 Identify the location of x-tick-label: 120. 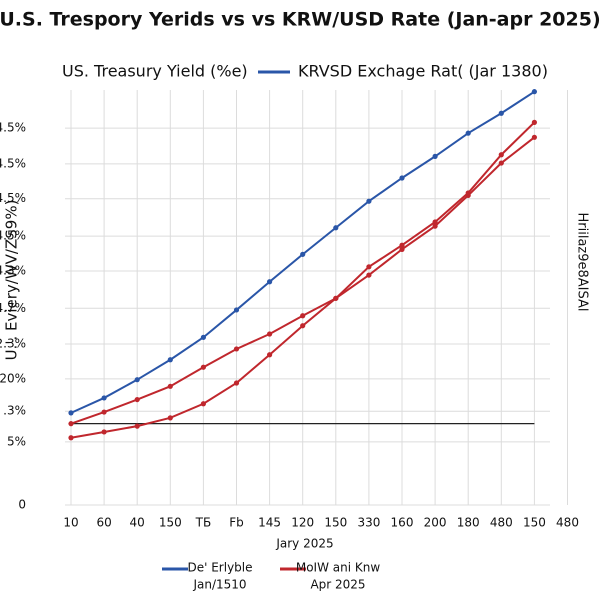
(302, 523).